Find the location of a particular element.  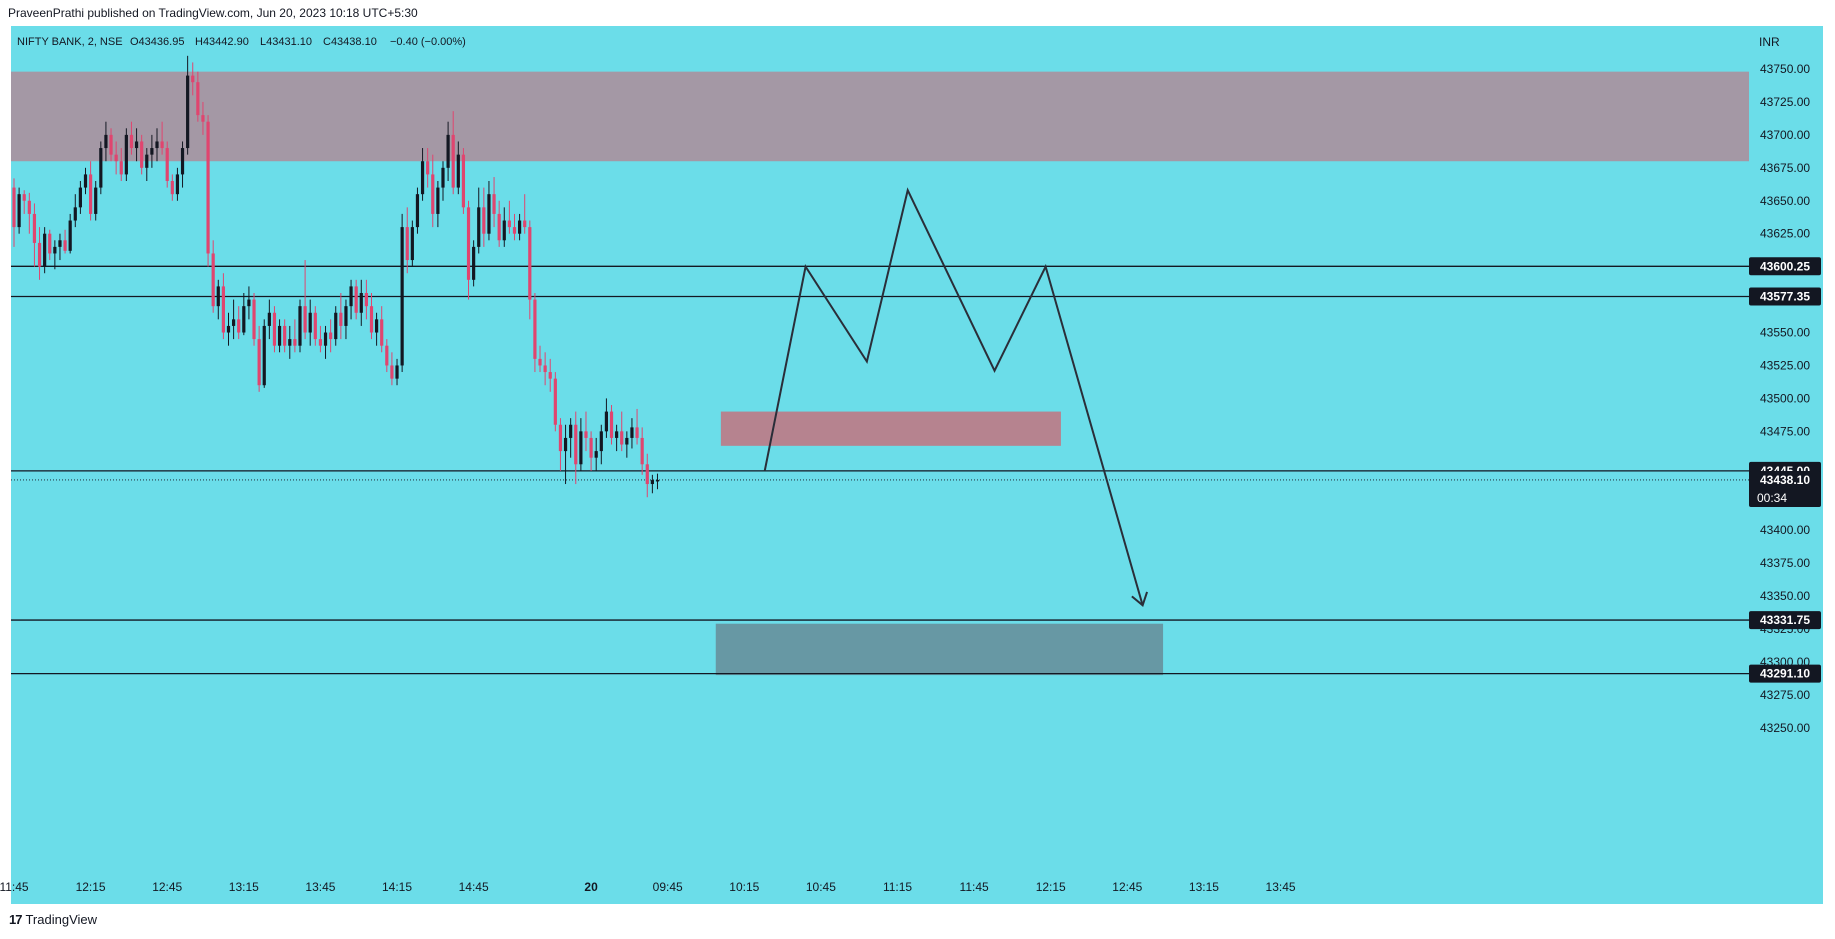

y-tick-label: 43550.00 is located at coordinates (1785, 333).